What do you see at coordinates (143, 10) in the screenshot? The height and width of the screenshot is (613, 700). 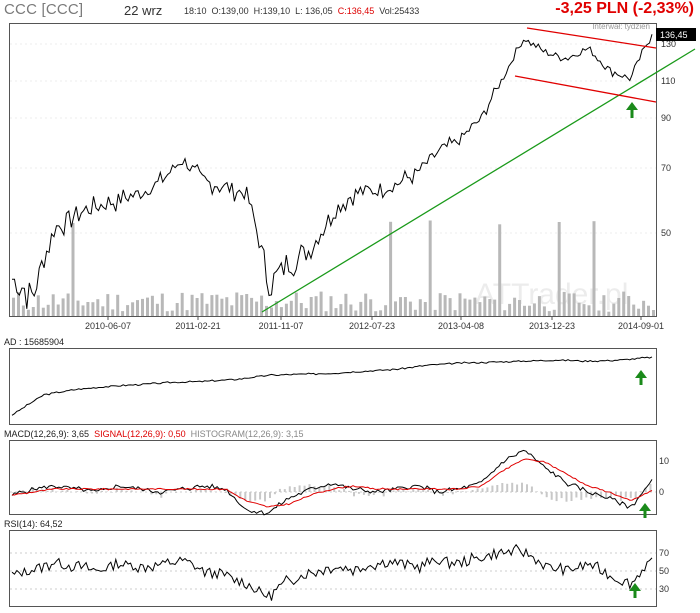 I see `quote-date: 22 wrz` at bounding box center [143, 10].